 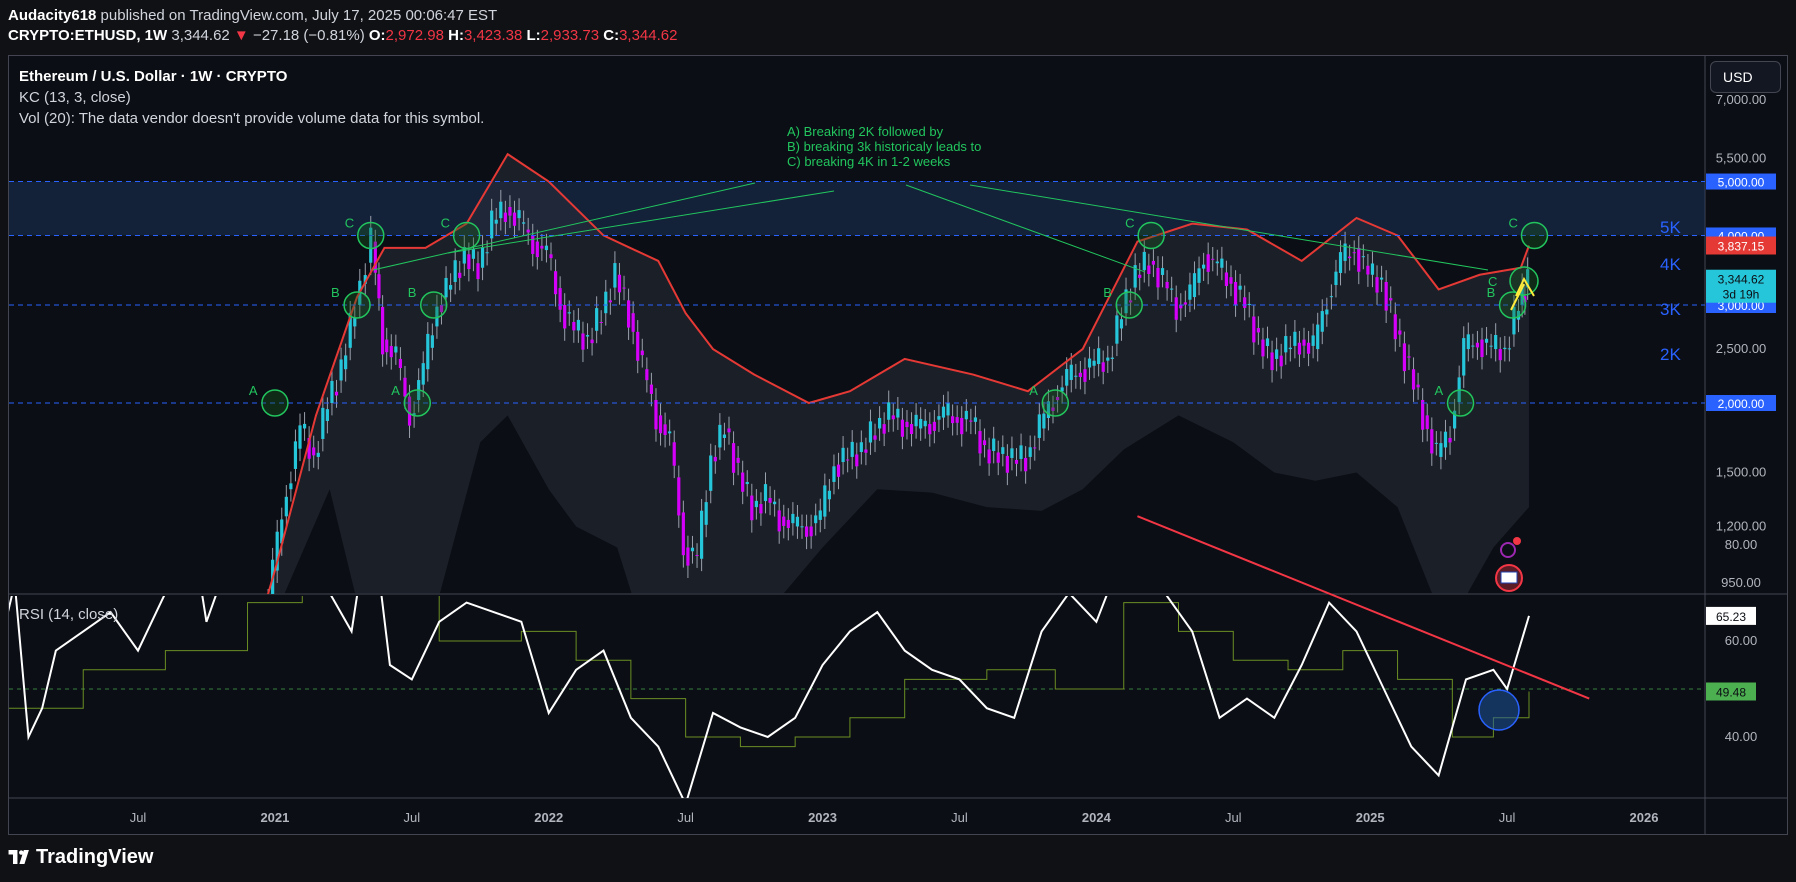 I want to click on signal-letter-a: A, so click(x=395, y=390).